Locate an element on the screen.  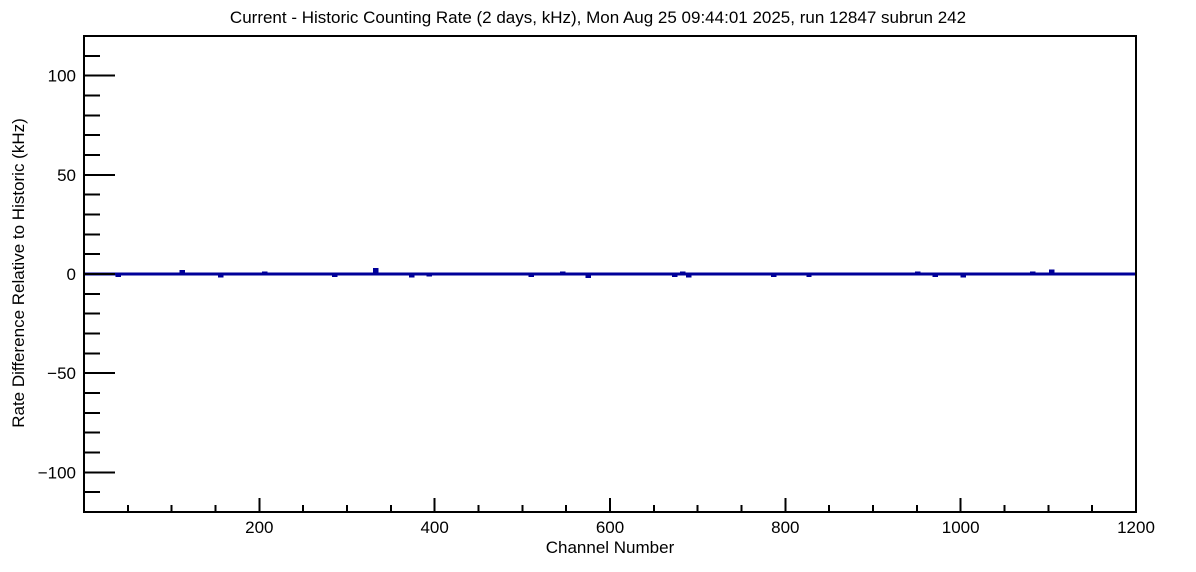
data-series-line is located at coordinates (610, 272).